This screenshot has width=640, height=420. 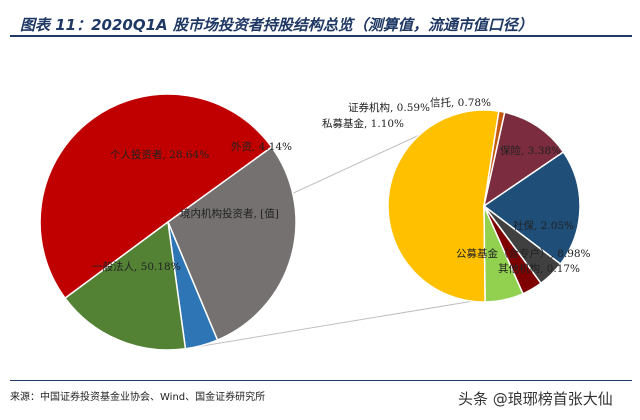 What do you see at coordinates (229, 213) in the screenshot?
I see `main-pie-label-3: 境内机构投资者, [值]` at bounding box center [229, 213].